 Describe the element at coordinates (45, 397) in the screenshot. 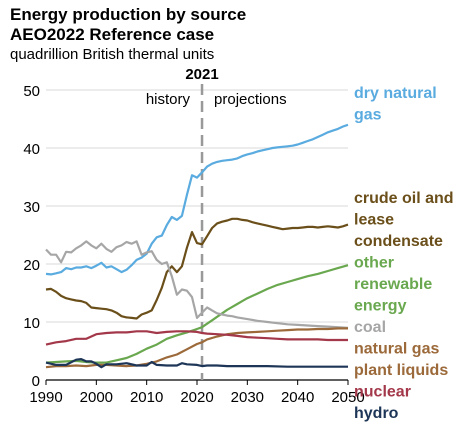

I see `x-tick-label: 1990` at that location.